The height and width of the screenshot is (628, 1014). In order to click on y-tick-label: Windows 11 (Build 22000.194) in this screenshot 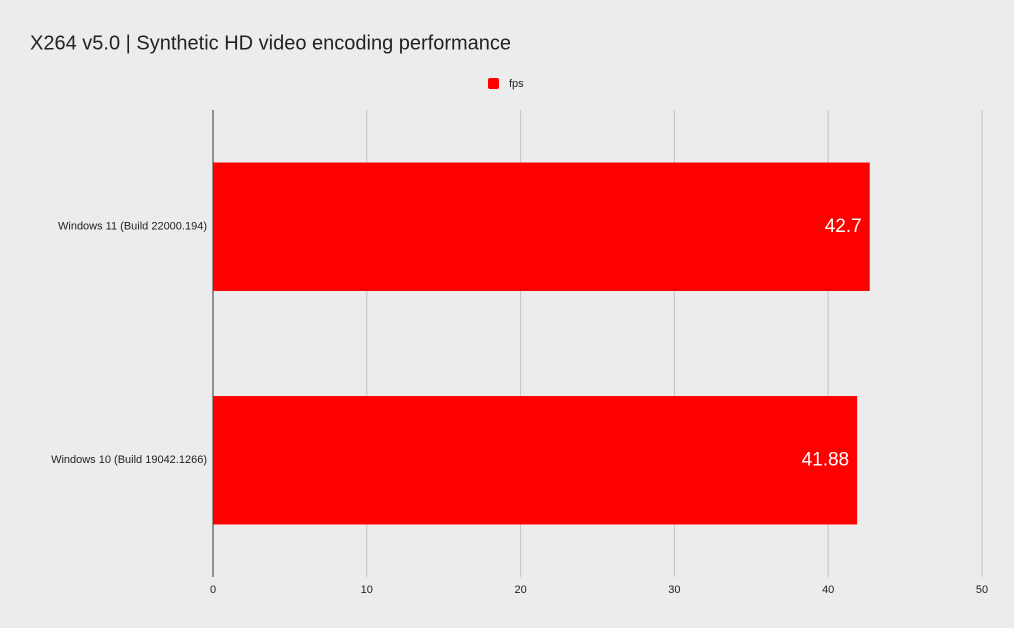, I will do `click(132, 227)`.